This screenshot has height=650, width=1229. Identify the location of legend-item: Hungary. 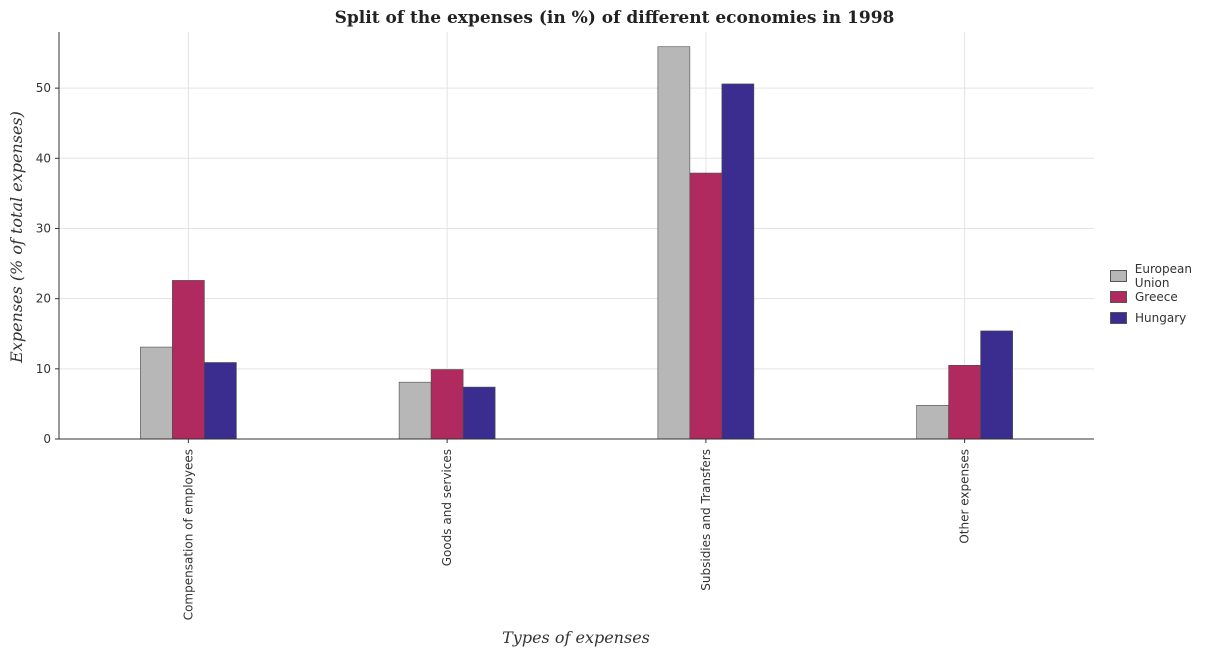
(1169, 317).